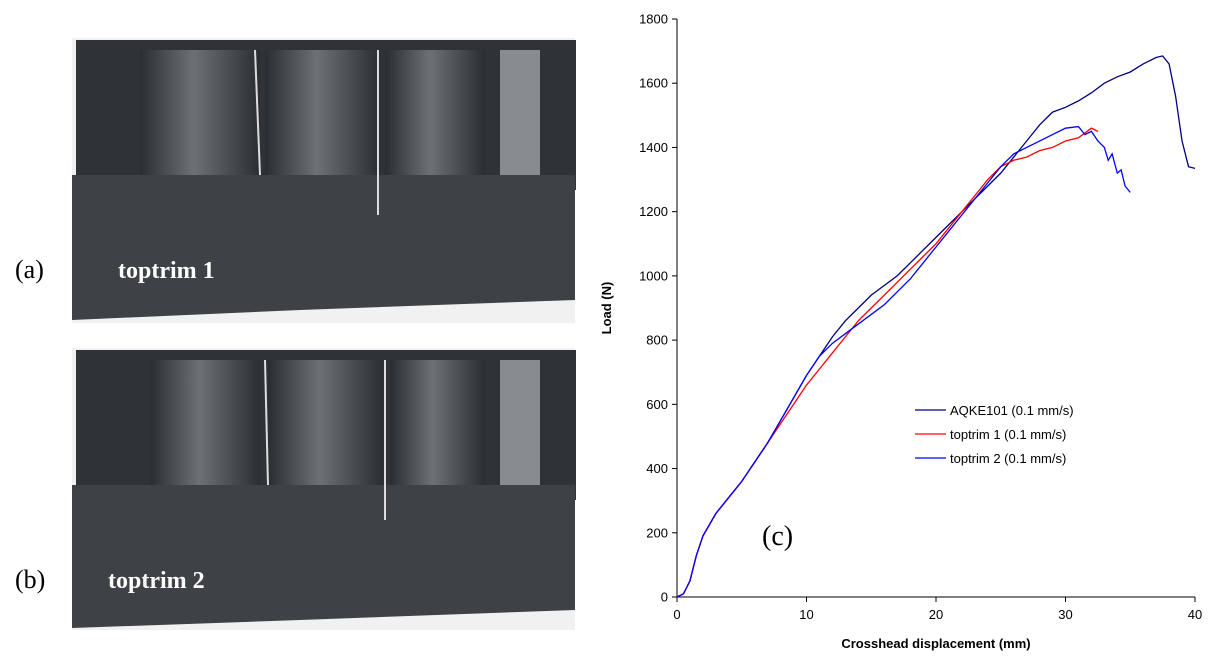 The width and height of the screenshot is (1209, 661). I want to click on panel-caption: toptrim 2, so click(156, 581).